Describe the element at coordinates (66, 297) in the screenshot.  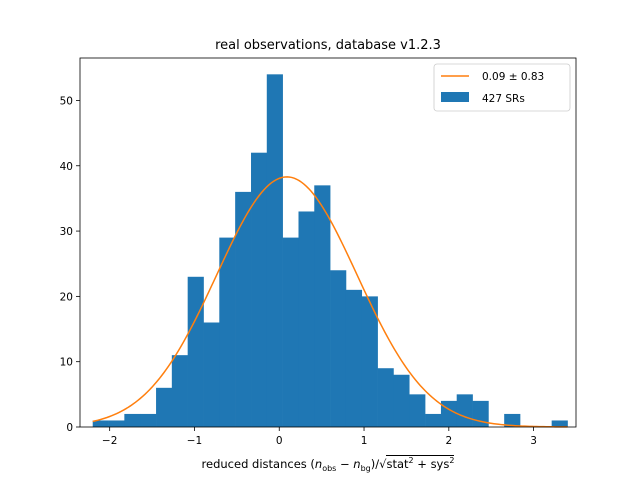
I see `y-tick-label: 20` at that location.